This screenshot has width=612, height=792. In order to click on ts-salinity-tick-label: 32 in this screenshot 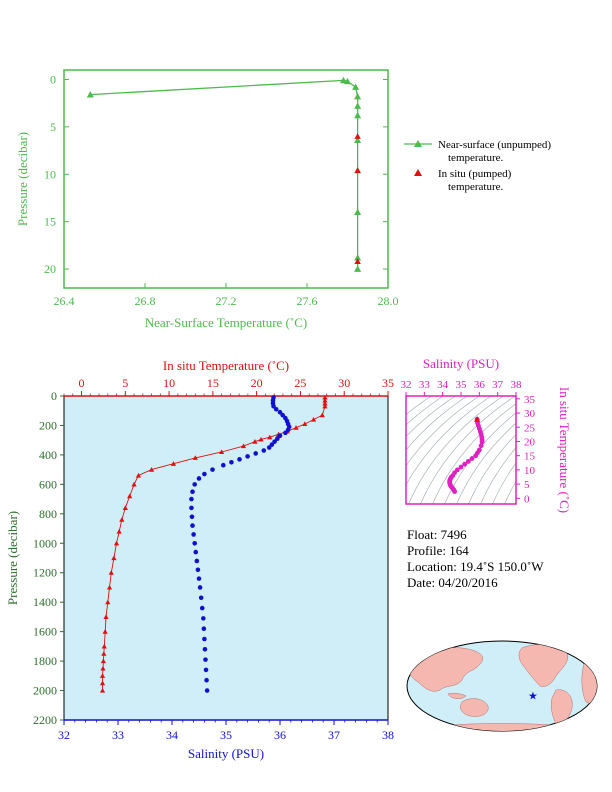, I will do `click(406, 385)`.